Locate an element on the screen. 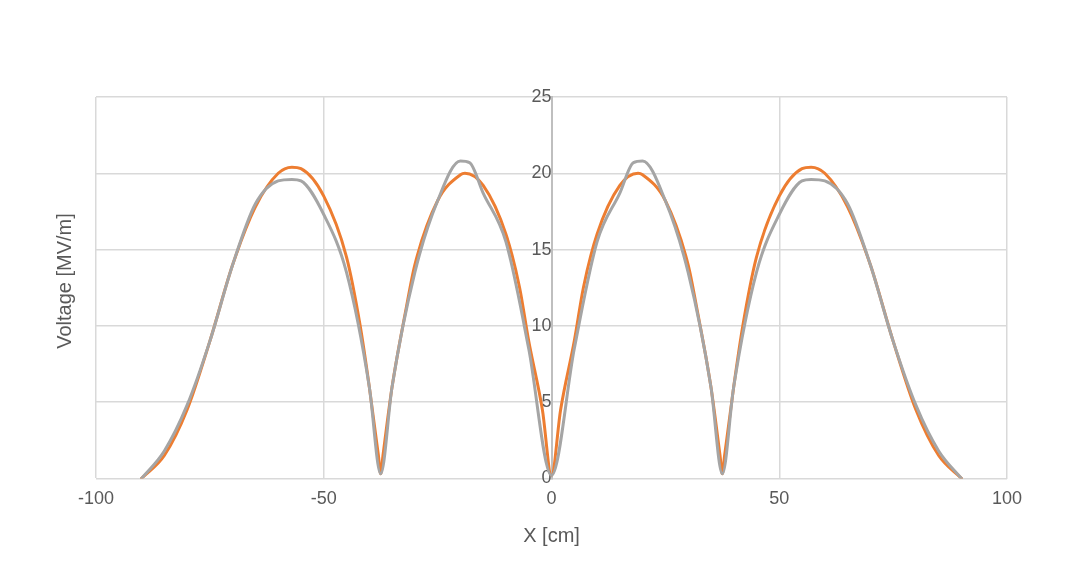 This screenshot has height=582, width=1069. y-tick-label: 5 is located at coordinates (546, 401).